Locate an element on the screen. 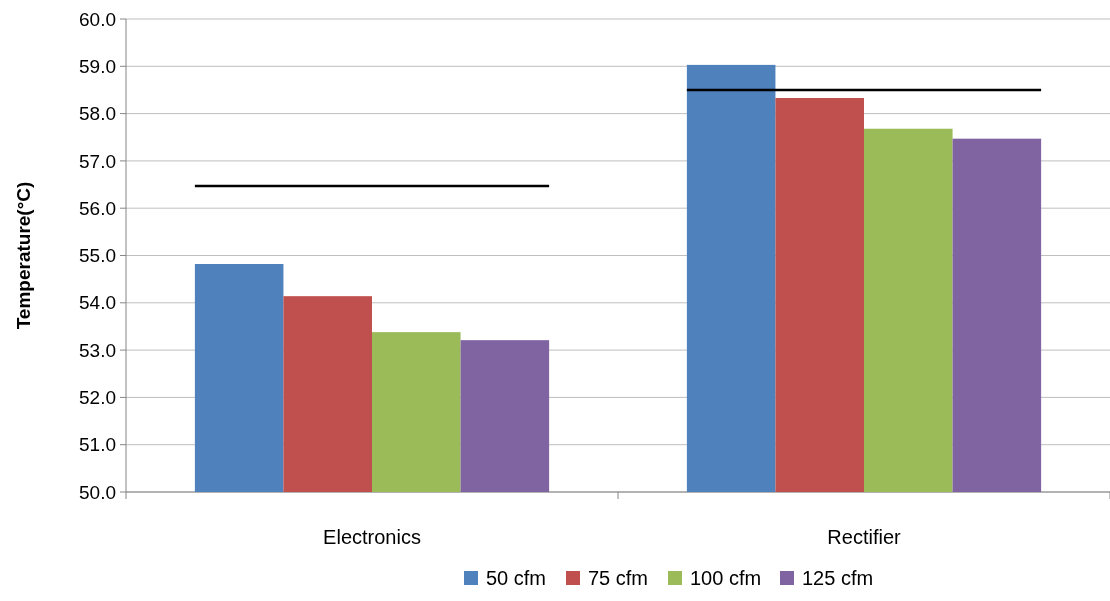  legend-label: 50 cfm is located at coordinates (516, 578).